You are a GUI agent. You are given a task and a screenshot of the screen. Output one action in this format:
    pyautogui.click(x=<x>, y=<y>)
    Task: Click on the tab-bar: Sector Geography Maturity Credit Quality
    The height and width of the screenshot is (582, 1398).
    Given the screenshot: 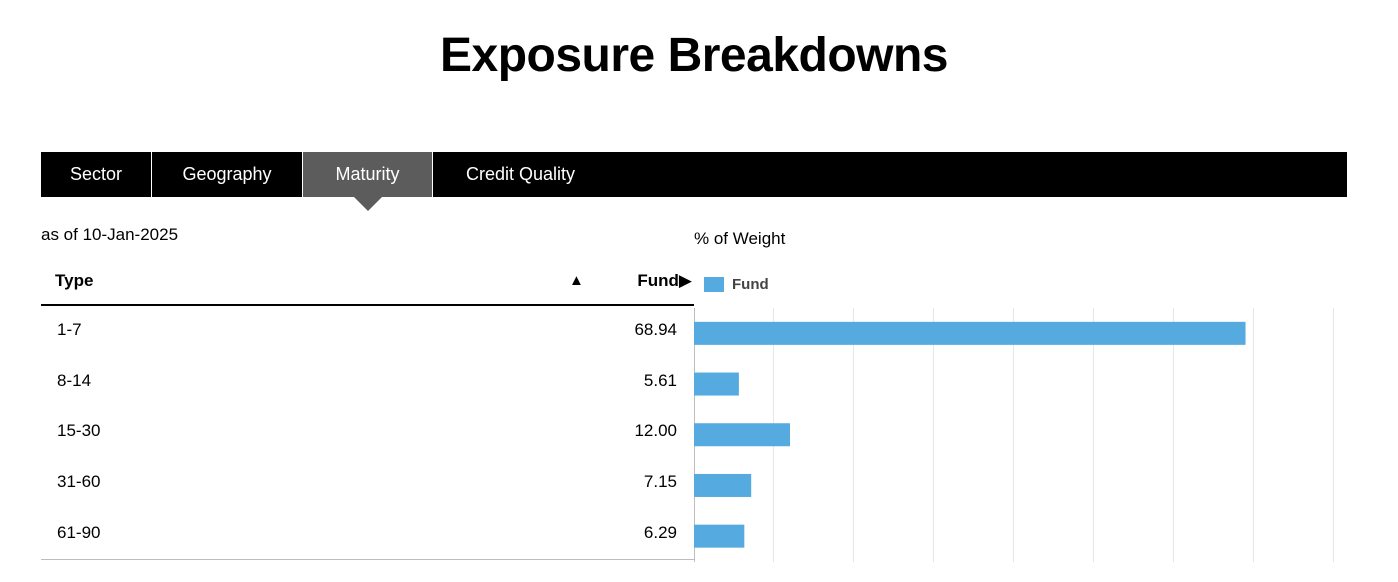 What is the action you would take?
    pyautogui.click(x=694, y=181)
    